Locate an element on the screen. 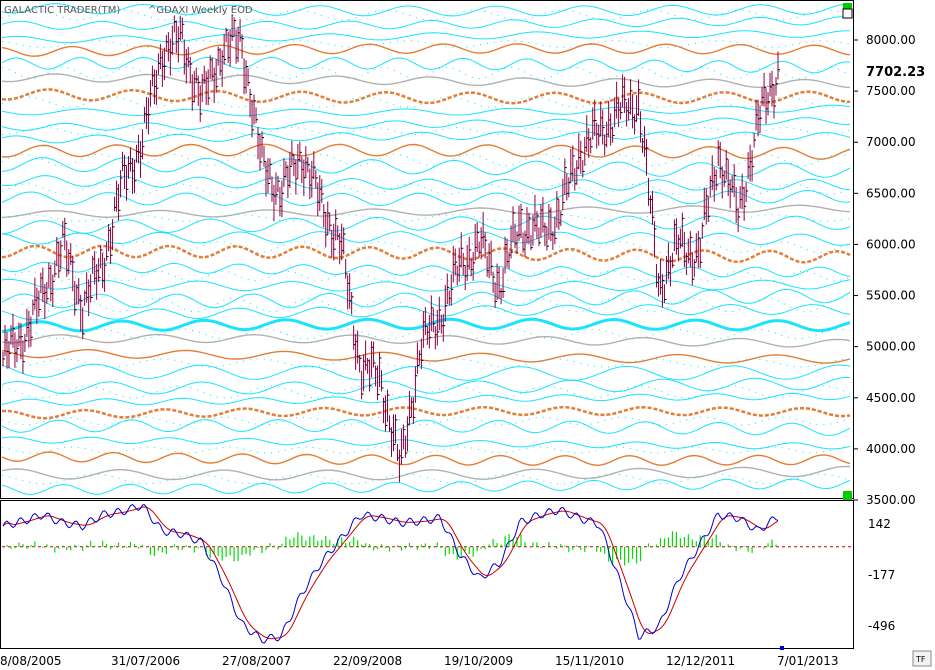 The height and width of the screenshot is (670, 935). indicator-y-axis: 142 -177 -496 is located at coordinates (881, 575).